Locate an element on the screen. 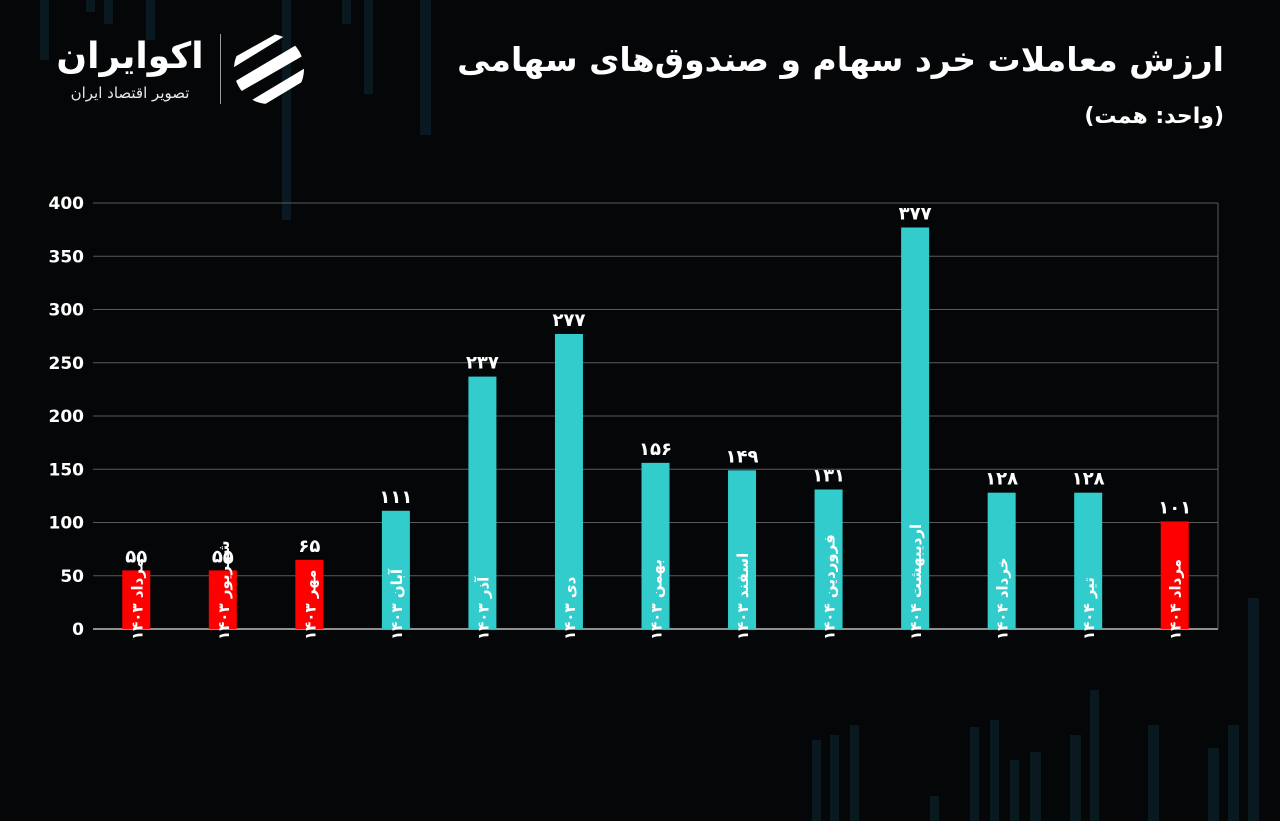 Image resolution: width=1280 pixels, height=821 pixels. brand-name: اکوایران is located at coordinates (130, 56).